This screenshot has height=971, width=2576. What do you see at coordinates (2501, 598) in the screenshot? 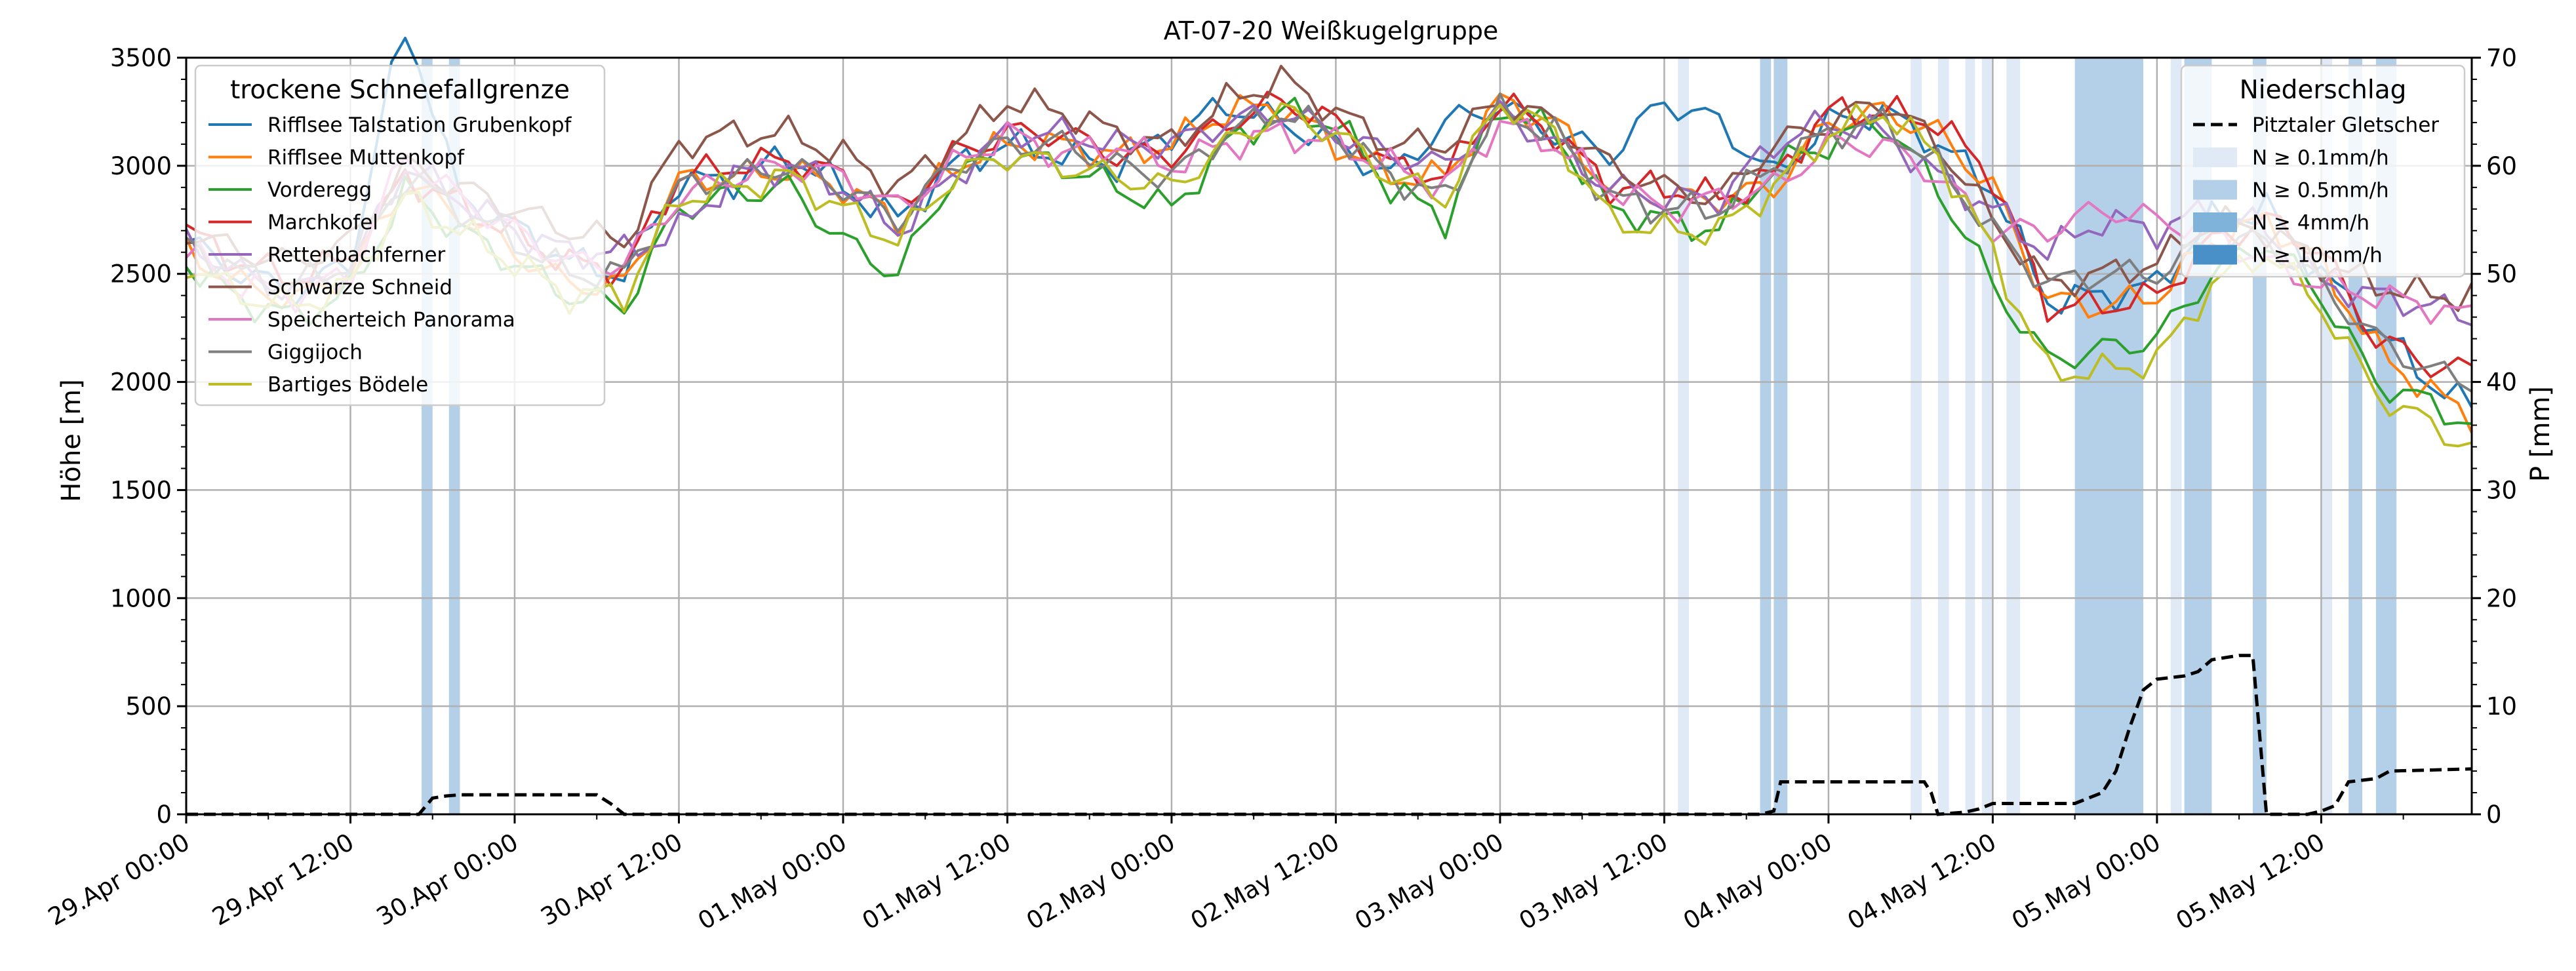
I see `y-tick-label-right-2: 20` at bounding box center [2501, 598].